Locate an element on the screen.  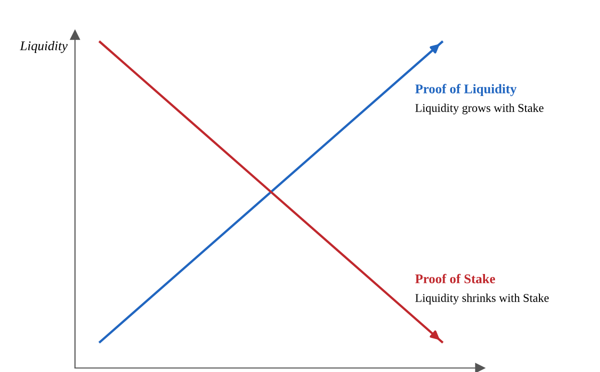
text: Proof of Stake is located at coordinates (455, 279).